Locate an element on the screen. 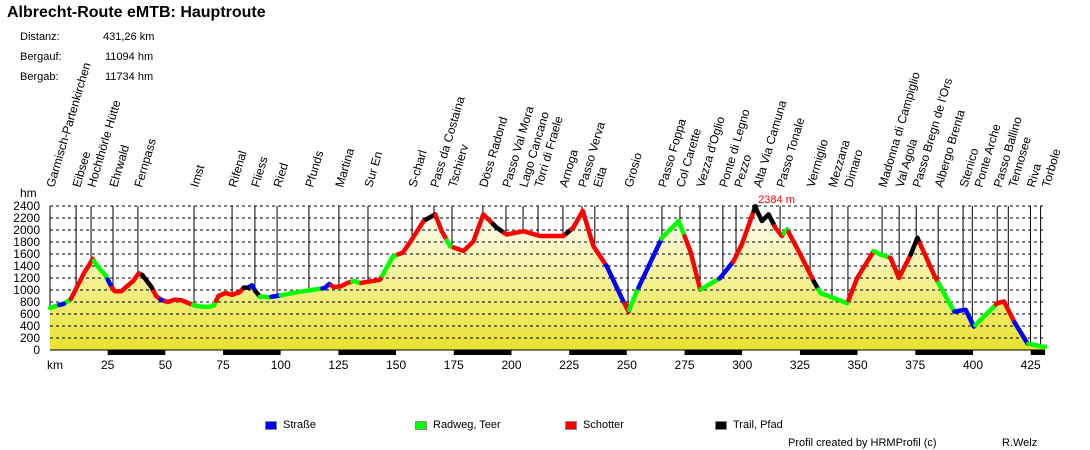 The image size is (1090, 450). x-tick-label: 75 is located at coordinates (223, 365).